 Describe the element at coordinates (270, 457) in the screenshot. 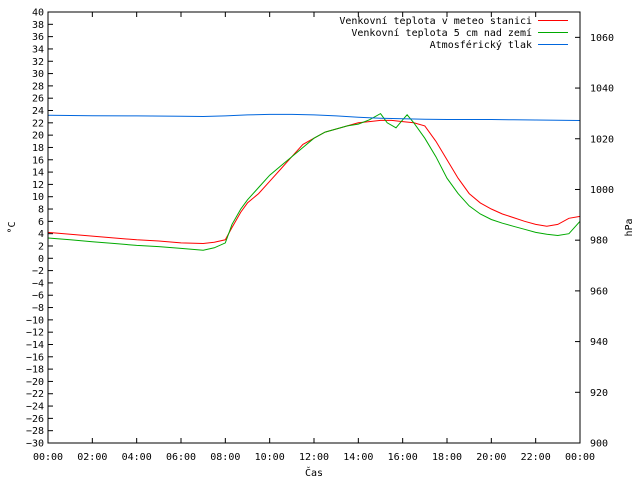

I see `x-tick-label: 10:00` at that location.